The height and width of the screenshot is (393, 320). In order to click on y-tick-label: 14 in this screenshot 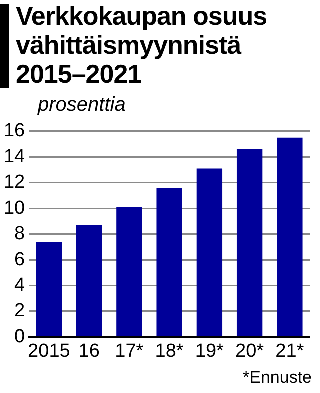, I will do `click(15, 157)`.